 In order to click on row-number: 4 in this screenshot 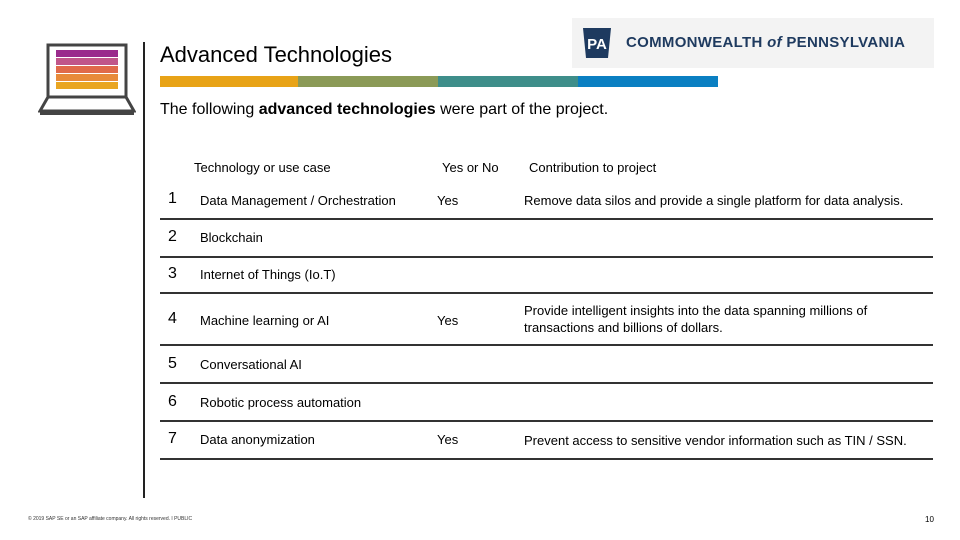, I will do `click(172, 318)`.